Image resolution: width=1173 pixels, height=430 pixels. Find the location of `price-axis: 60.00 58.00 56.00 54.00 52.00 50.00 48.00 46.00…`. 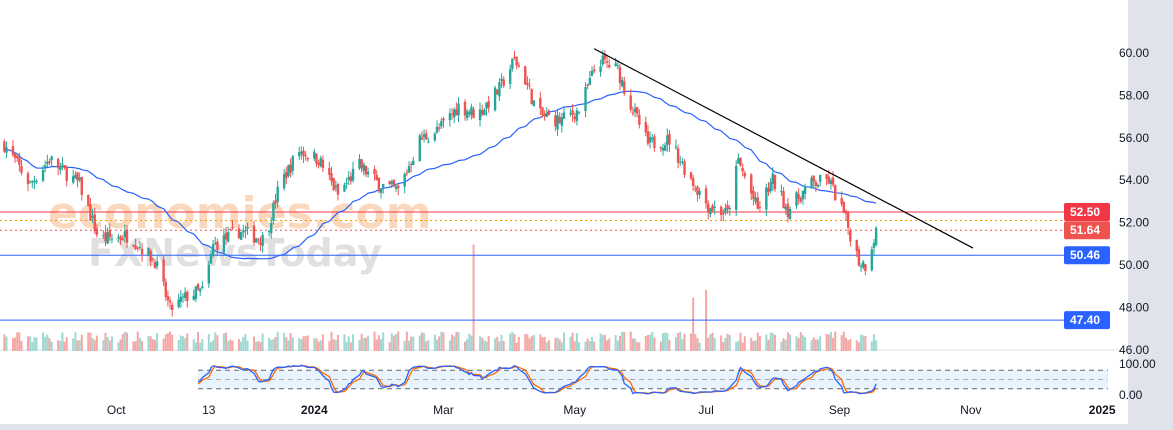

price-axis: 60.00 58.00 56.00 54.00 52.00 50.00 48.00 46.00… is located at coordinates (1137, 224).